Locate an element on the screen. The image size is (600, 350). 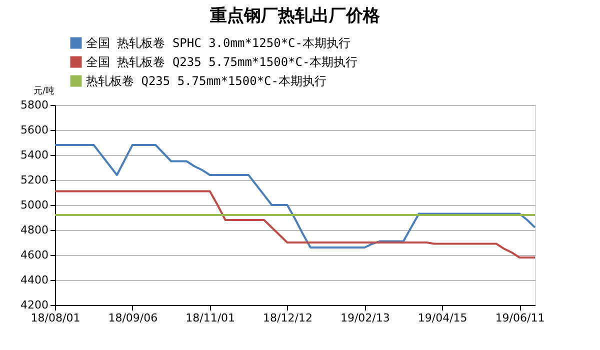
y-tick-label: 4200 is located at coordinates (34, 305).